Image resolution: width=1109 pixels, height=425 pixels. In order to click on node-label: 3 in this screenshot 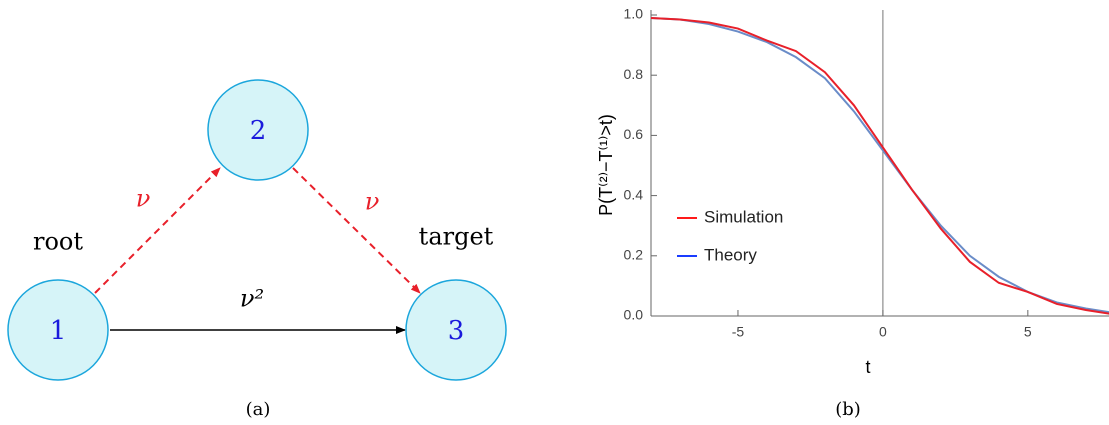, I will do `click(456, 331)`.